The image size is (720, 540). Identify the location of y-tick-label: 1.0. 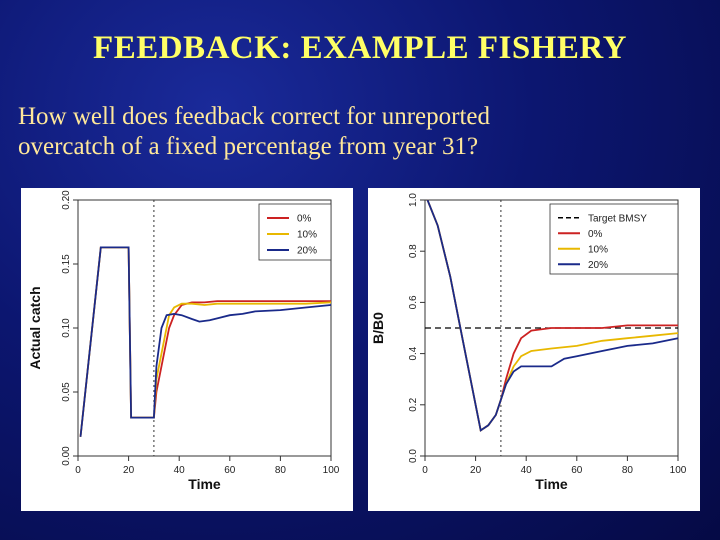
(413, 200).